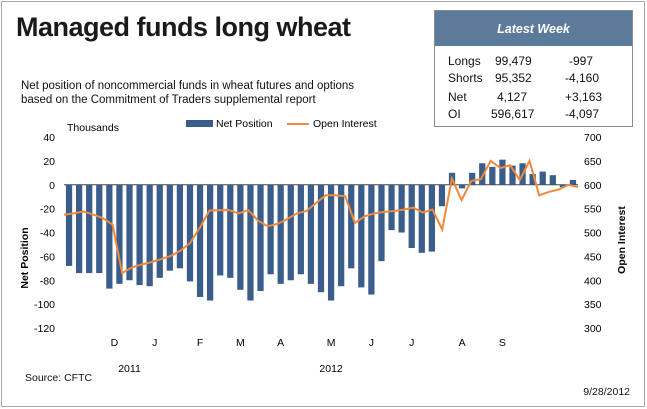 This screenshot has width=647, height=409. I want to click on row-label: Longs, so click(464, 61).